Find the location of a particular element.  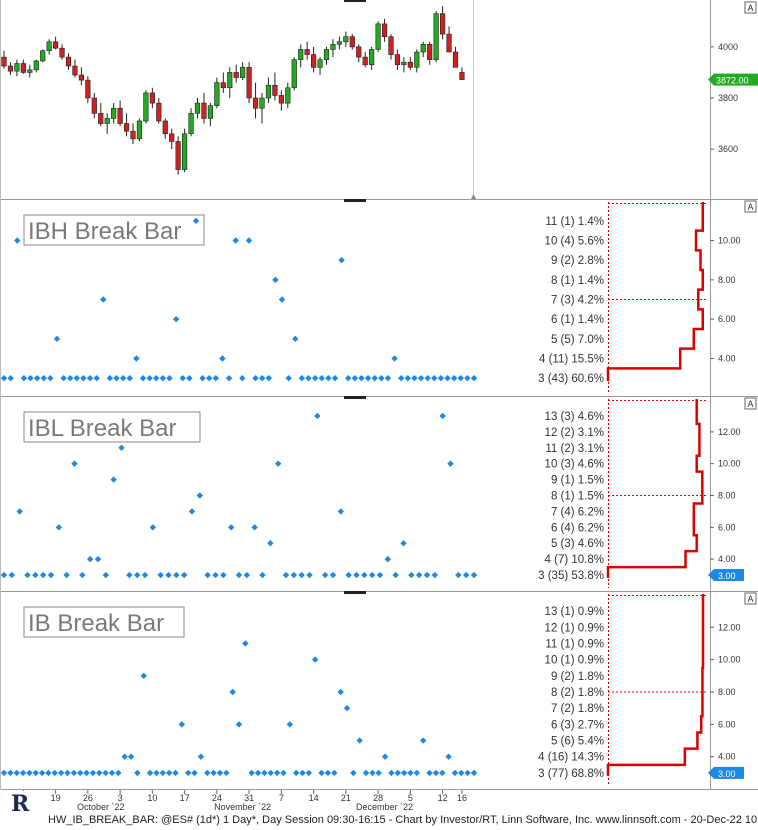

panel-badge-label: A is located at coordinates (750, 207).